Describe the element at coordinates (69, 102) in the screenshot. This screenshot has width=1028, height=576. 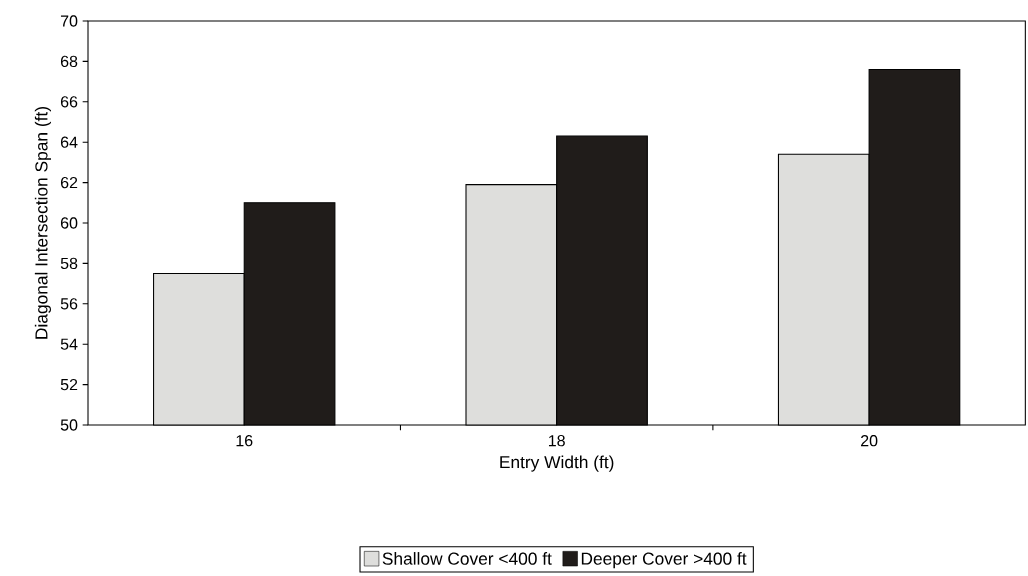
I see `y-tick-label: 66` at that location.